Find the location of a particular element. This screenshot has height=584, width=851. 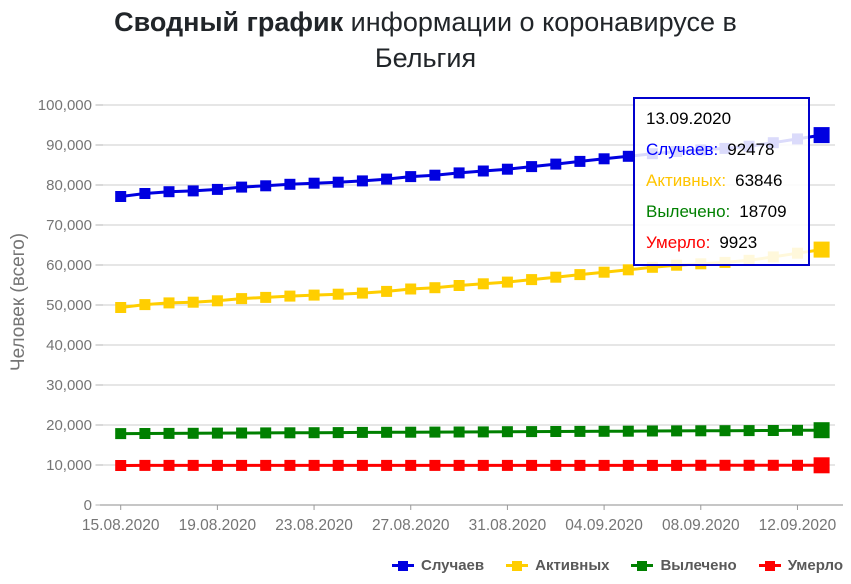

legend-item-Вылечено: Вылечено is located at coordinates (683, 565).